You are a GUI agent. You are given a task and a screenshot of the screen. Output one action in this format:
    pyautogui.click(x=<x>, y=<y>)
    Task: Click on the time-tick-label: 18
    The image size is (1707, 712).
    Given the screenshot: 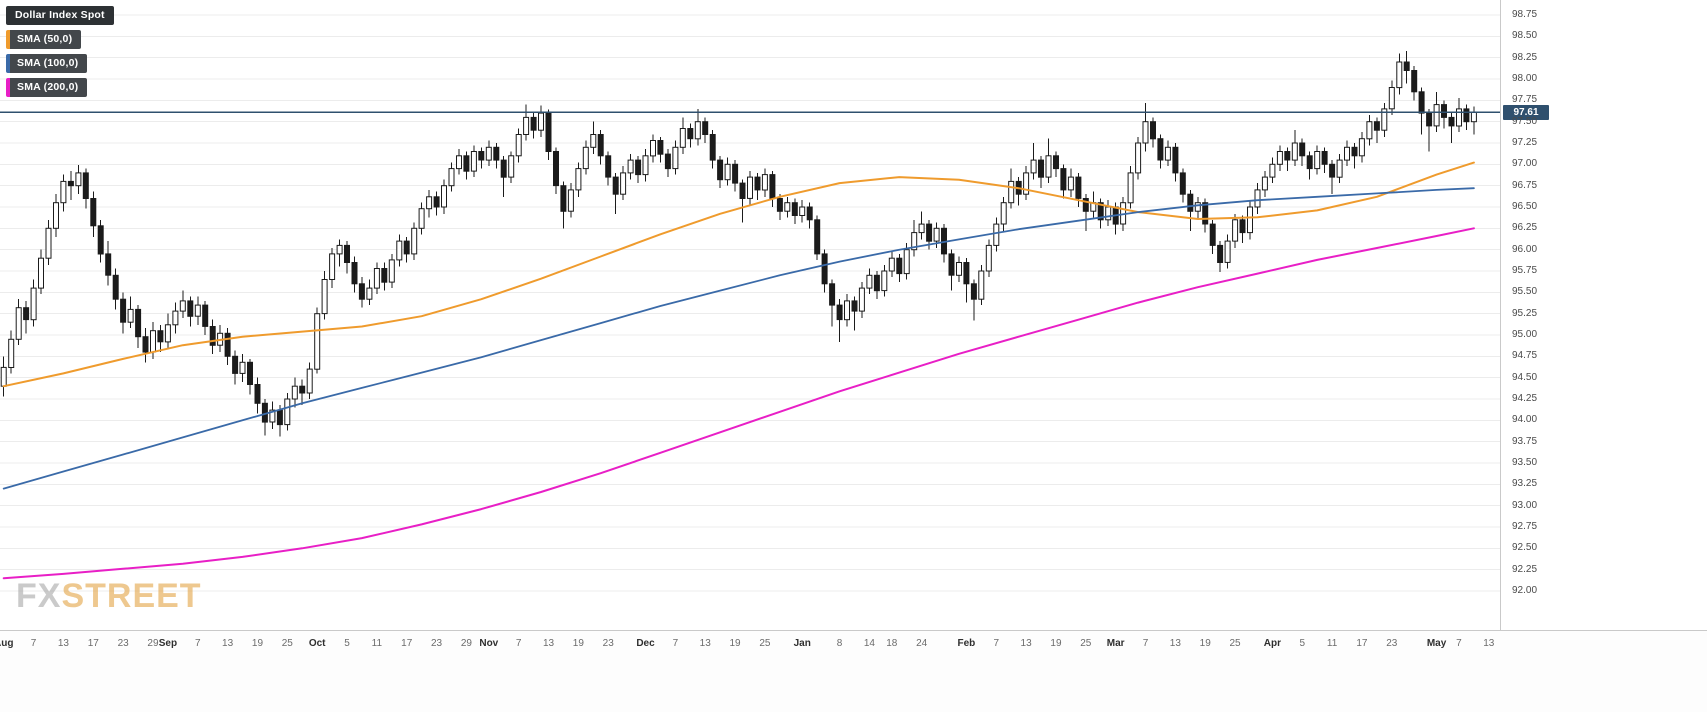 What is the action you would take?
    pyautogui.click(x=892, y=643)
    